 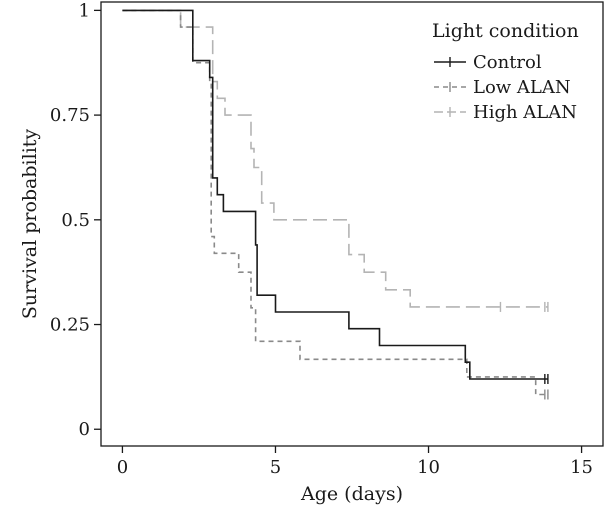 I want to click on y-tick-label: 0, so click(x=84, y=429).